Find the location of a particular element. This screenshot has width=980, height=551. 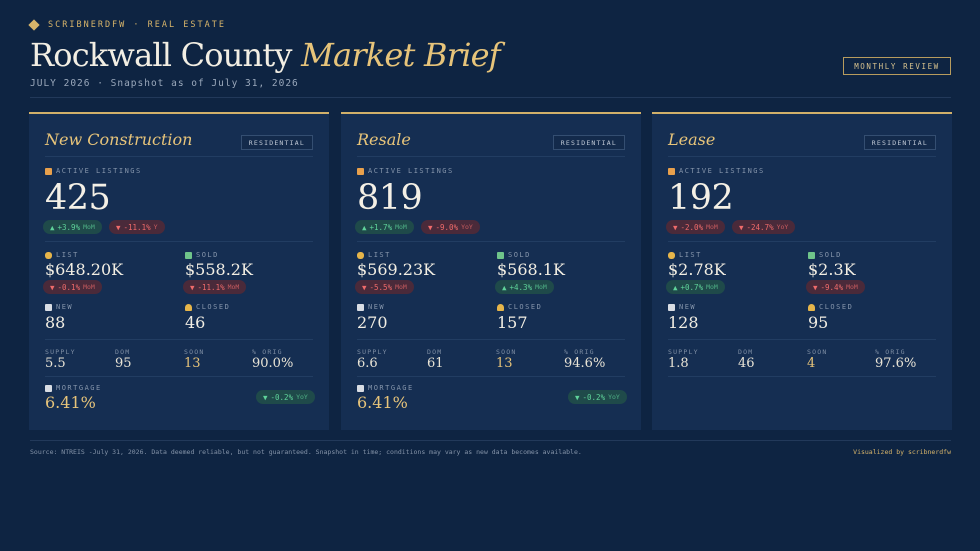

list-change-badge: ▲ +0.7% MoM is located at coordinates (695, 287).